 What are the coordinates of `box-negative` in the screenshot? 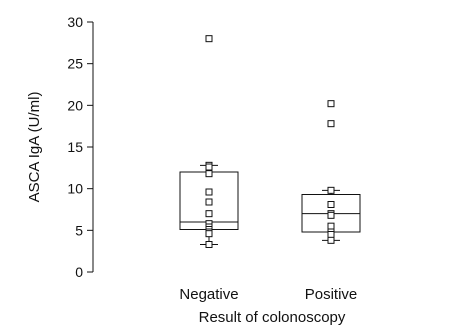 It's located at (209, 141).